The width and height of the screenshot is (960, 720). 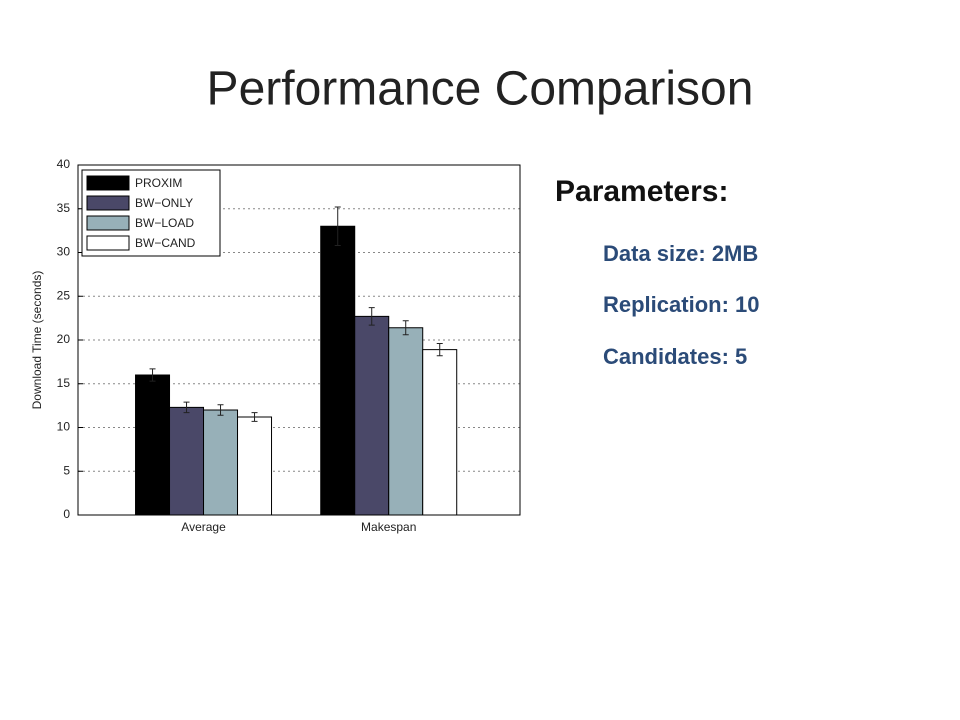 I want to click on y-axis-label: Download Time (seconds), so click(x=37, y=340).